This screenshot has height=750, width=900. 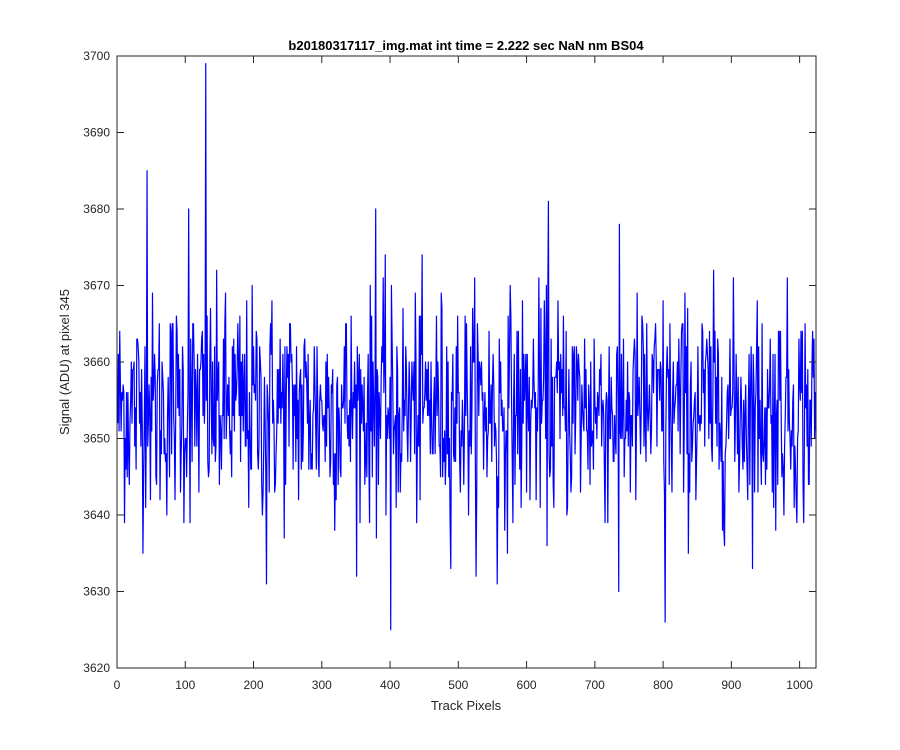 I want to click on y-tick-label: 3640, so click(x=96, y=515).